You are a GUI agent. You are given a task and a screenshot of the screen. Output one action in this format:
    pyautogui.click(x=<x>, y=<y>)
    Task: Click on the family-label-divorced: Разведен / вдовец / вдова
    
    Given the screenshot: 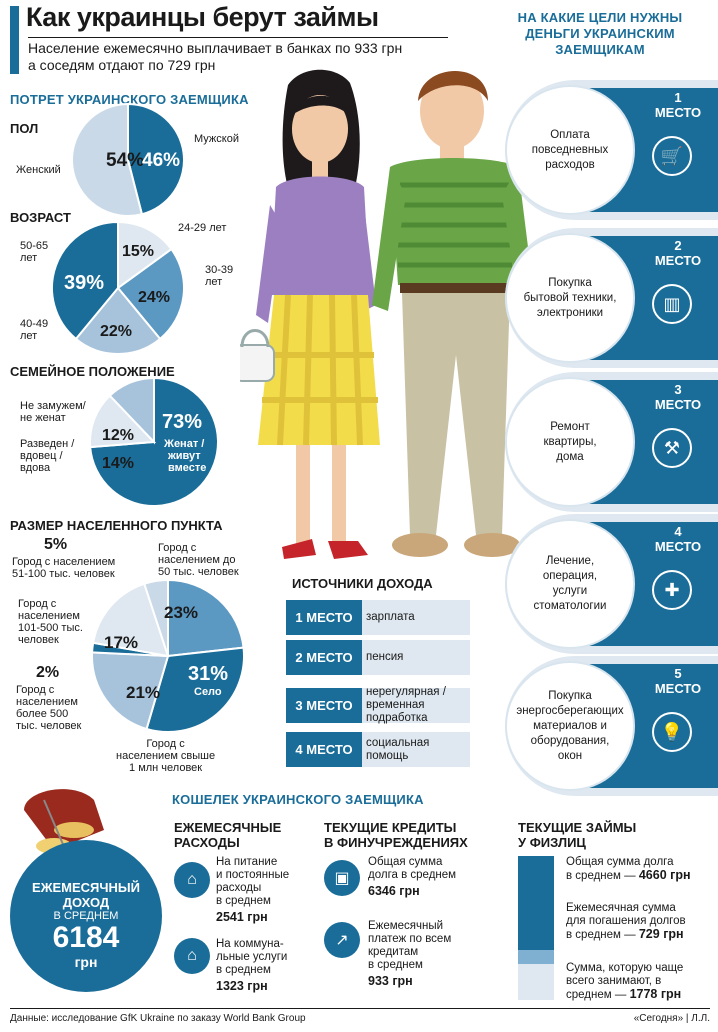 What is the action you would take?
    pyautogui.click(x=47, y=456)
    